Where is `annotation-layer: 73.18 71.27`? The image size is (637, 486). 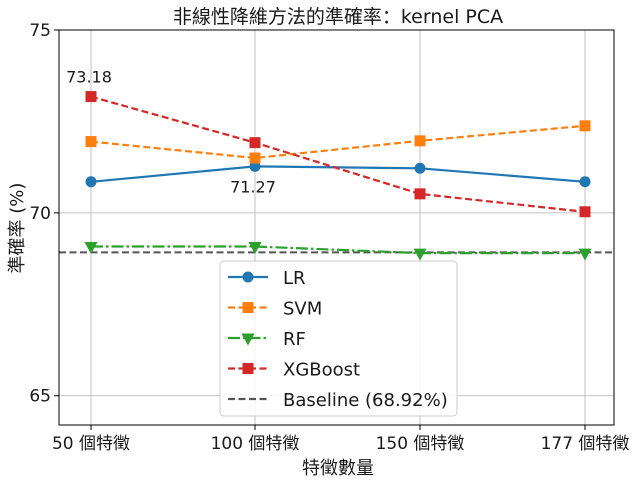
annotation-layer: 73.18 71.27 is located at coordinates (171, 132).